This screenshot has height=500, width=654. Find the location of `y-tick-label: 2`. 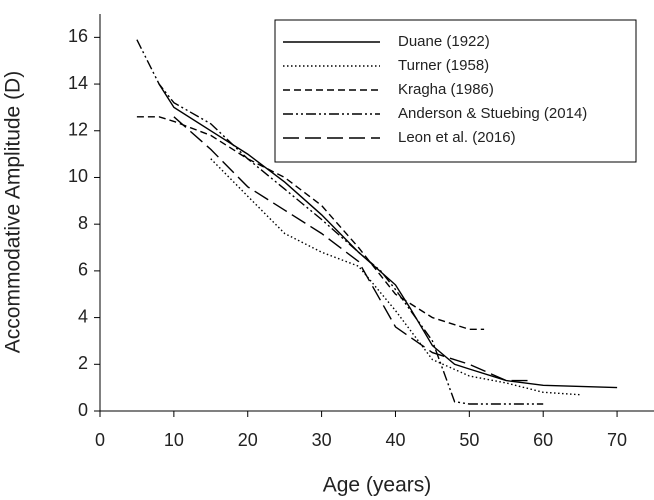

y-tick-label: 2 is located at coordinates (83, 363).